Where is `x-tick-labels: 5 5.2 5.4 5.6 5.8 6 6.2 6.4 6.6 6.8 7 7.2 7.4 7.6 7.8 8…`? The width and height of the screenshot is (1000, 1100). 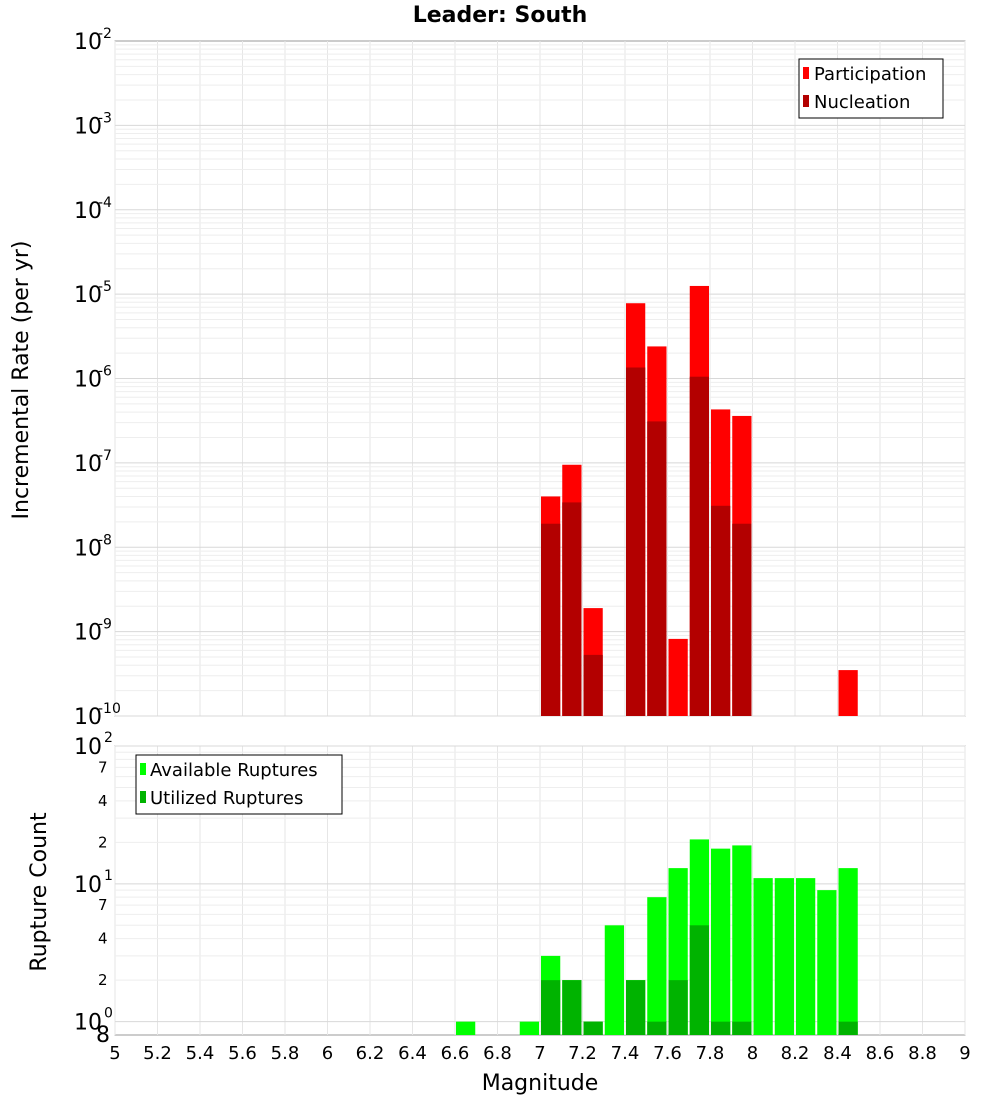
x-tick-labels: 5 5.2 5.4 5.6 5.8 6 6.2 6.4 6.6 6.8 7 7.2 7.4 7.6 7.8 8… is located at coordinates (539, 1053).